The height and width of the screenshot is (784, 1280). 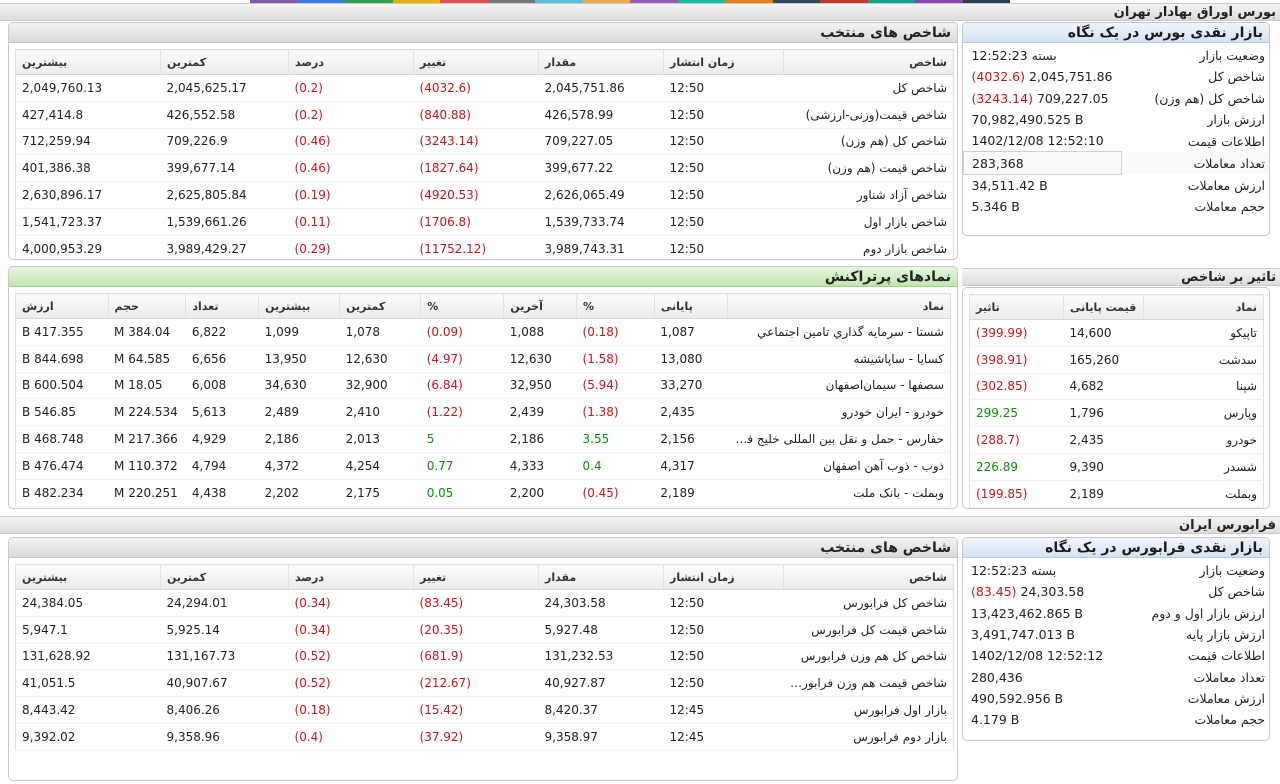 I want to click on row-name-cell: سدشت, so click(x=1203, y=360).